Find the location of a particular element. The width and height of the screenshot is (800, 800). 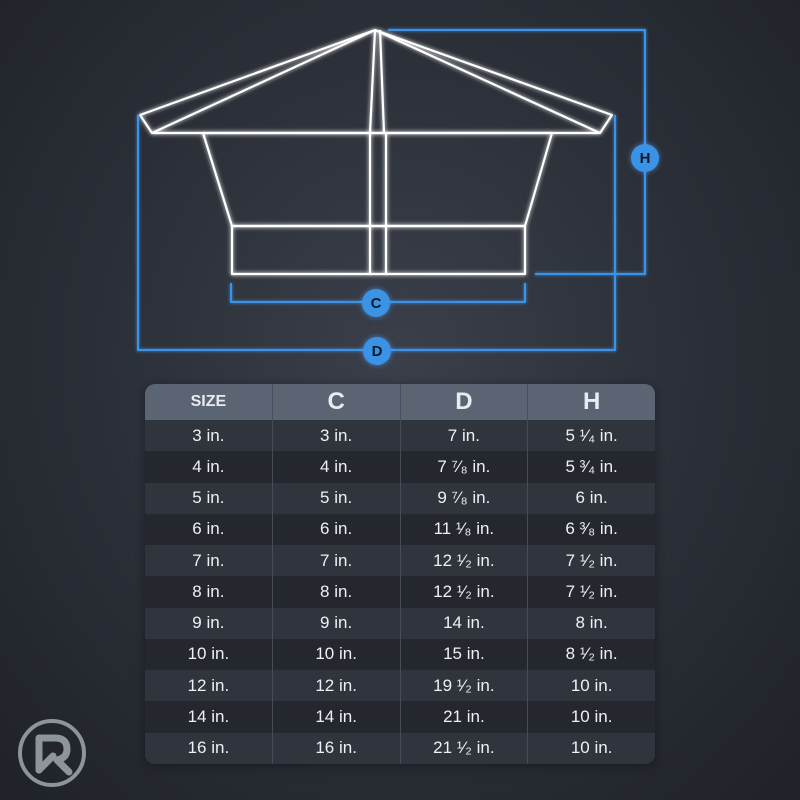

cell-h: 8 ¹⁄₂ in. is located at coordinates (591, 654).